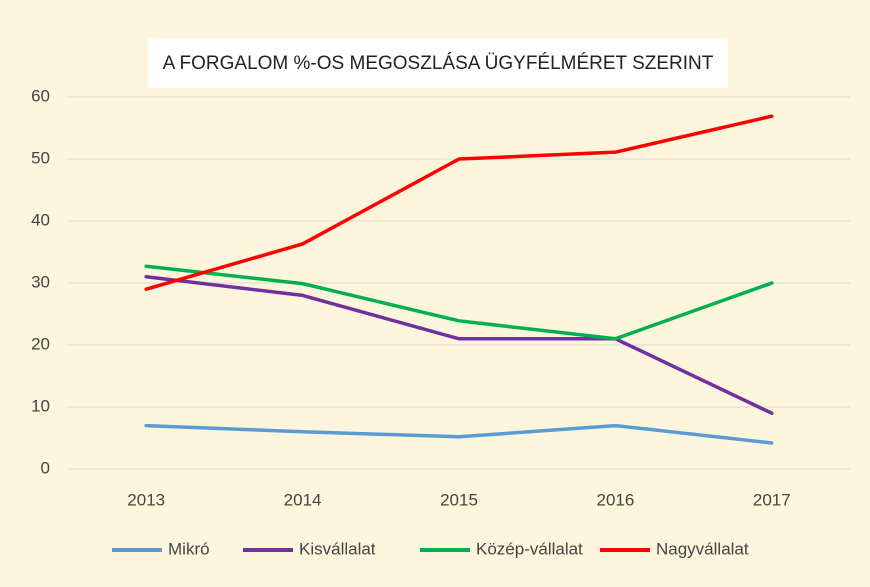 The width and height of the screenshot is (870, 587). Describe the element at coordinates (459, 499) in the screenshot. I see `x-tick-label: 2015` at that location.